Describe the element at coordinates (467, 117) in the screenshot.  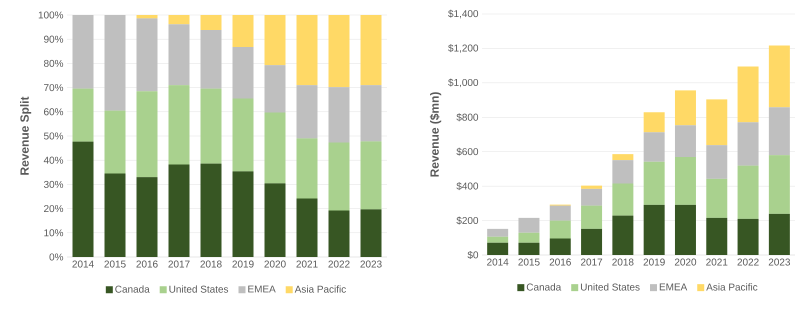
I see `y-tick-label: $800` at that location.